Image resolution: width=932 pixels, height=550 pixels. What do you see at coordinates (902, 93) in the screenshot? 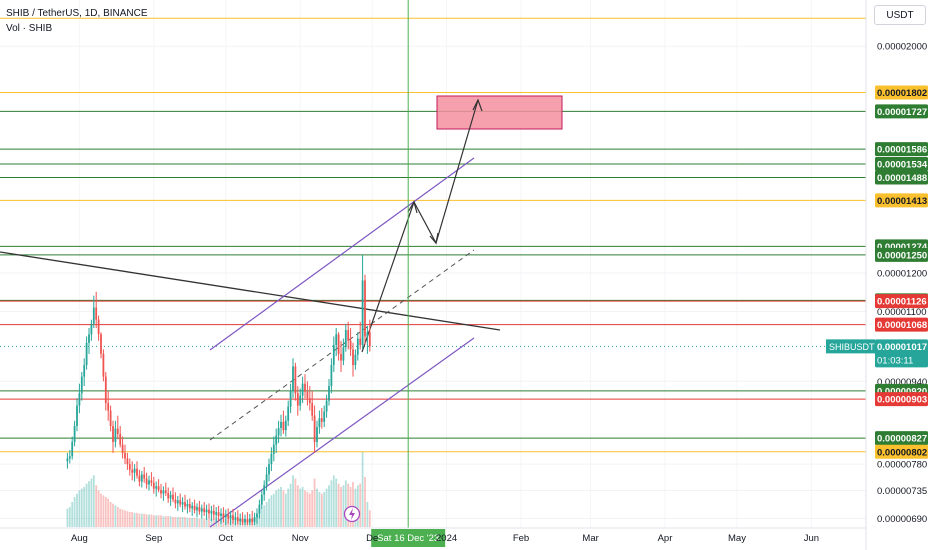
I see `level-label: 0.00001802` at bounding box center [902, 93].